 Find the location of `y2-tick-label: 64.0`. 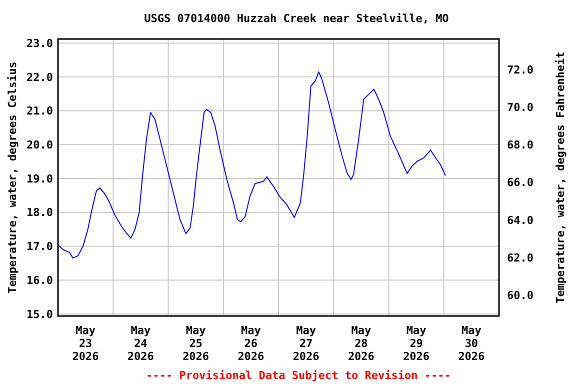

y2-tick-label: 64.0 is located at coordinates (520, 220).